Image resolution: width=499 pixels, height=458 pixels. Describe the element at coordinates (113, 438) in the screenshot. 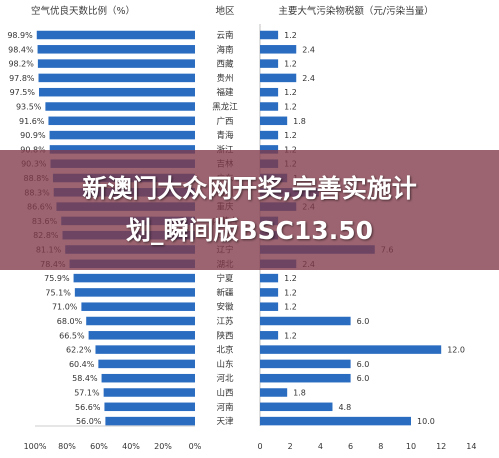

I see `left-x-axis: 100% 80% 60% 40% 20% 0%` at that location.